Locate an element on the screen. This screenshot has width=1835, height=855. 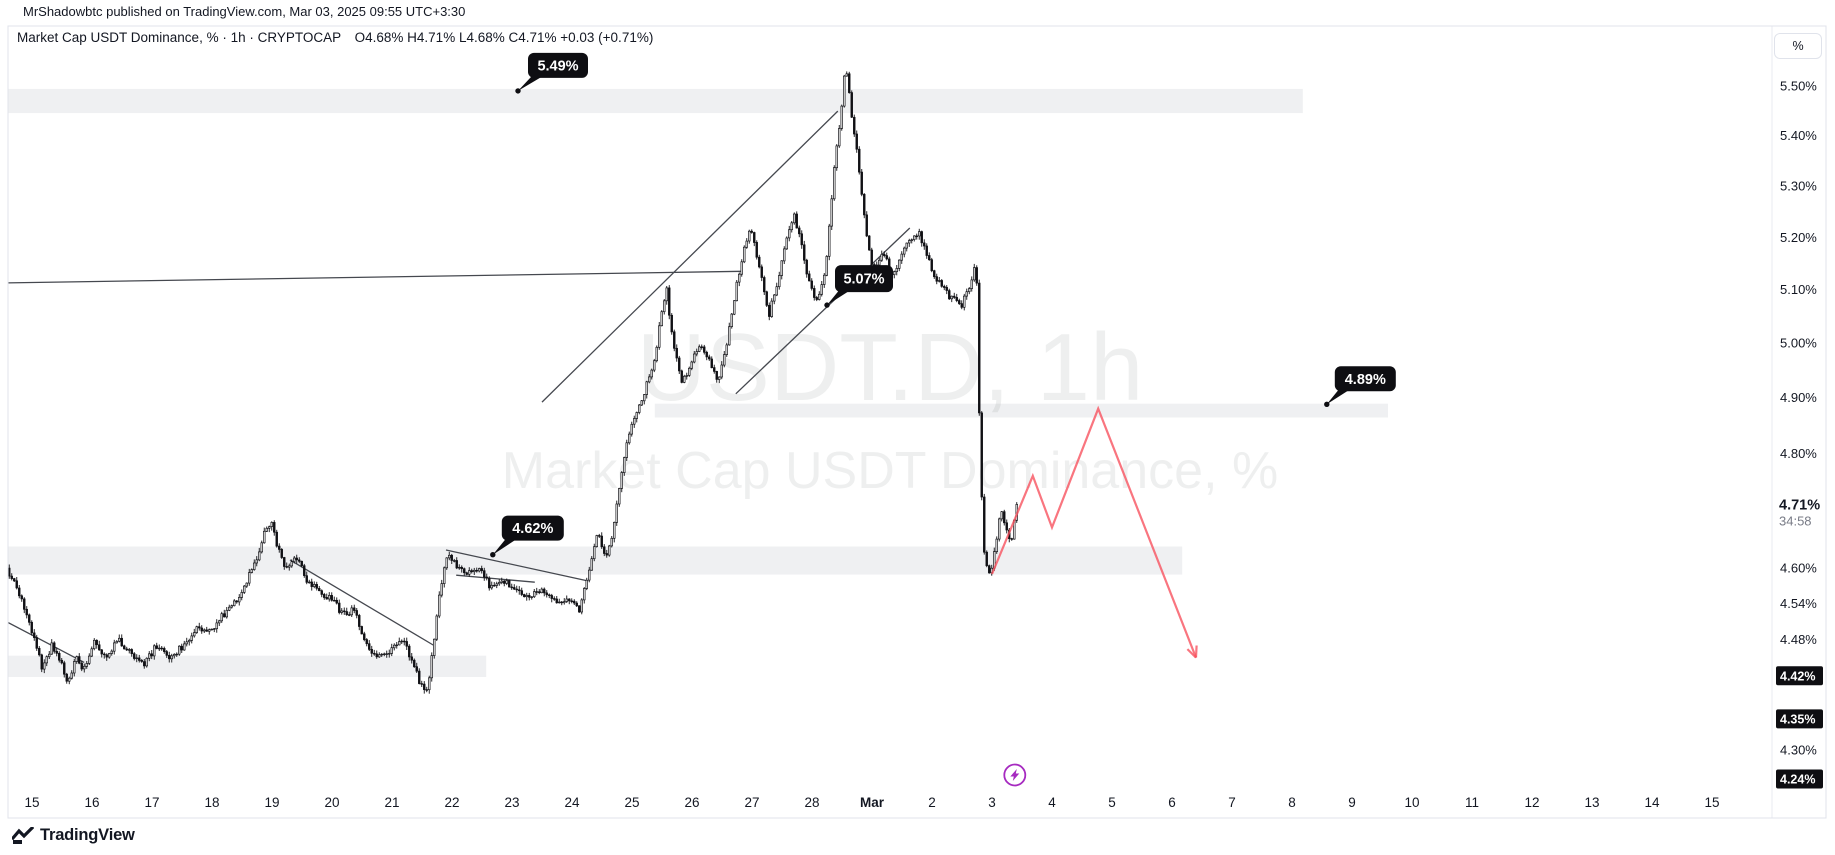
callout-label: 5.07% is located at coordinates (863, 280).